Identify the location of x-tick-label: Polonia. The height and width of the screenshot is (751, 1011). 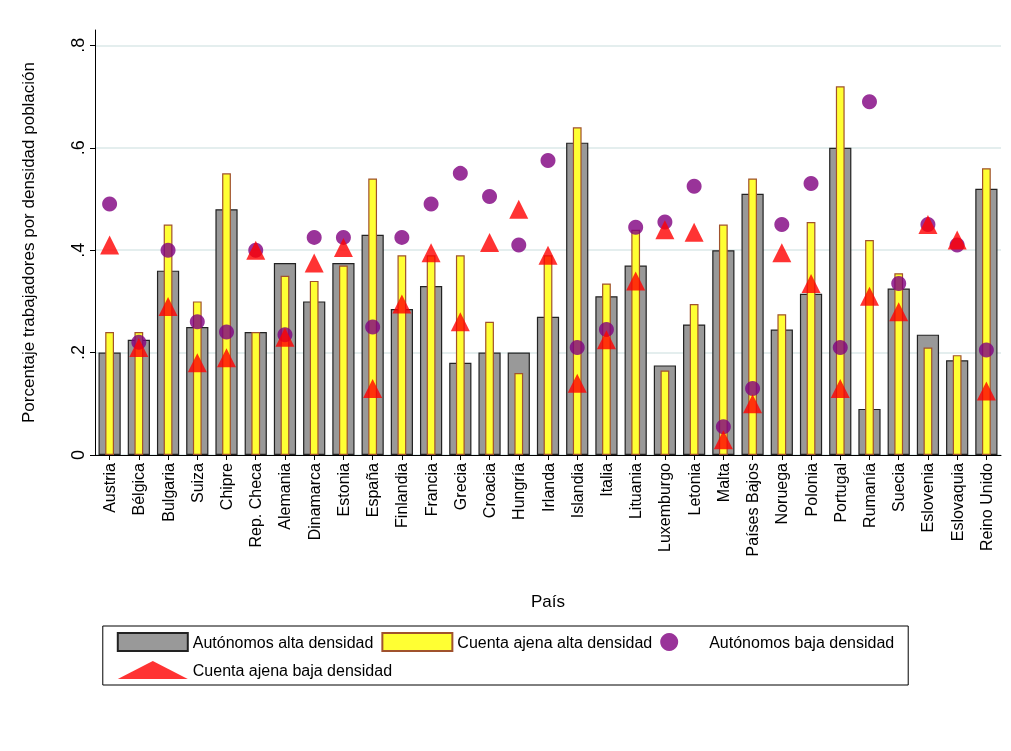
(811, 489).